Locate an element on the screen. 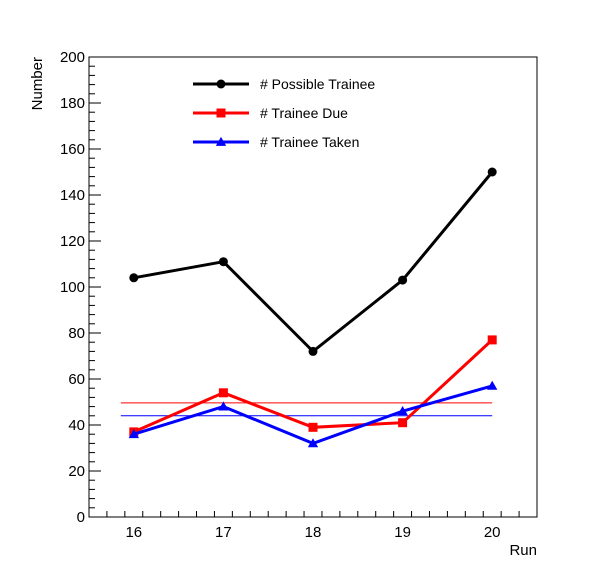 Image resolution: width=598 pixels, height=575 pixels. x-axis: 16 17 18 19 20 is located at coordinates (313, 526).